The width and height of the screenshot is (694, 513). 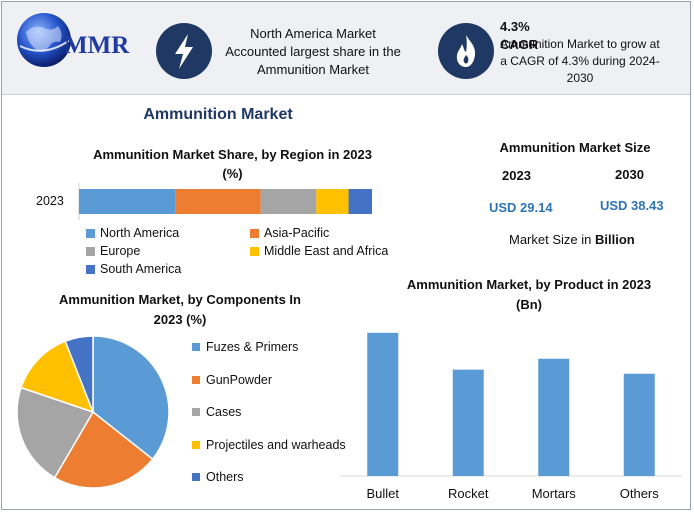 What do you see at coordinates (632, 205) in the screenshot?
I see `market-size-value-2030: USD 38.43` at bounding box center [632, 205].